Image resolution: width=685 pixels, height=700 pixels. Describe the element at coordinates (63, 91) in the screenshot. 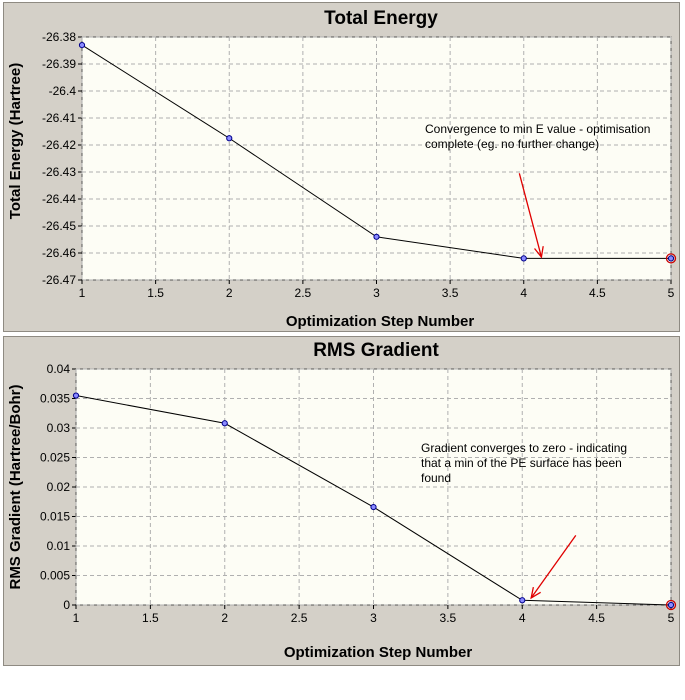

I see `y-tick-label: -26.4` at that location.